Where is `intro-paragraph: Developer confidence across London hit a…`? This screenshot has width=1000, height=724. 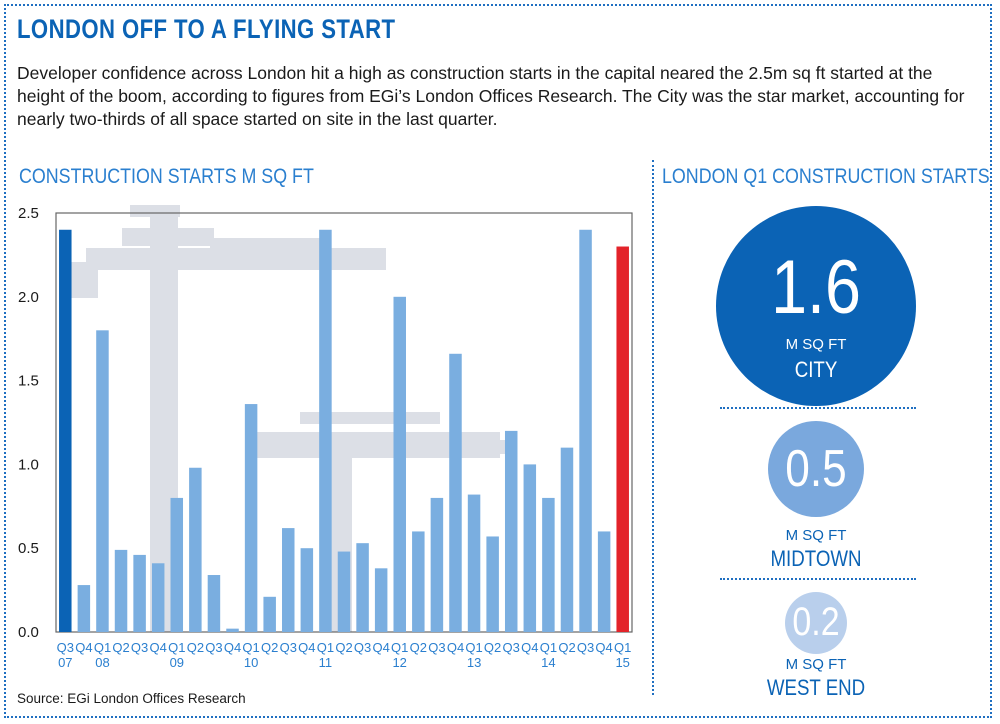 intro-paragraph: Developer confidence across London hit a… is located at coordinates (491, 96).